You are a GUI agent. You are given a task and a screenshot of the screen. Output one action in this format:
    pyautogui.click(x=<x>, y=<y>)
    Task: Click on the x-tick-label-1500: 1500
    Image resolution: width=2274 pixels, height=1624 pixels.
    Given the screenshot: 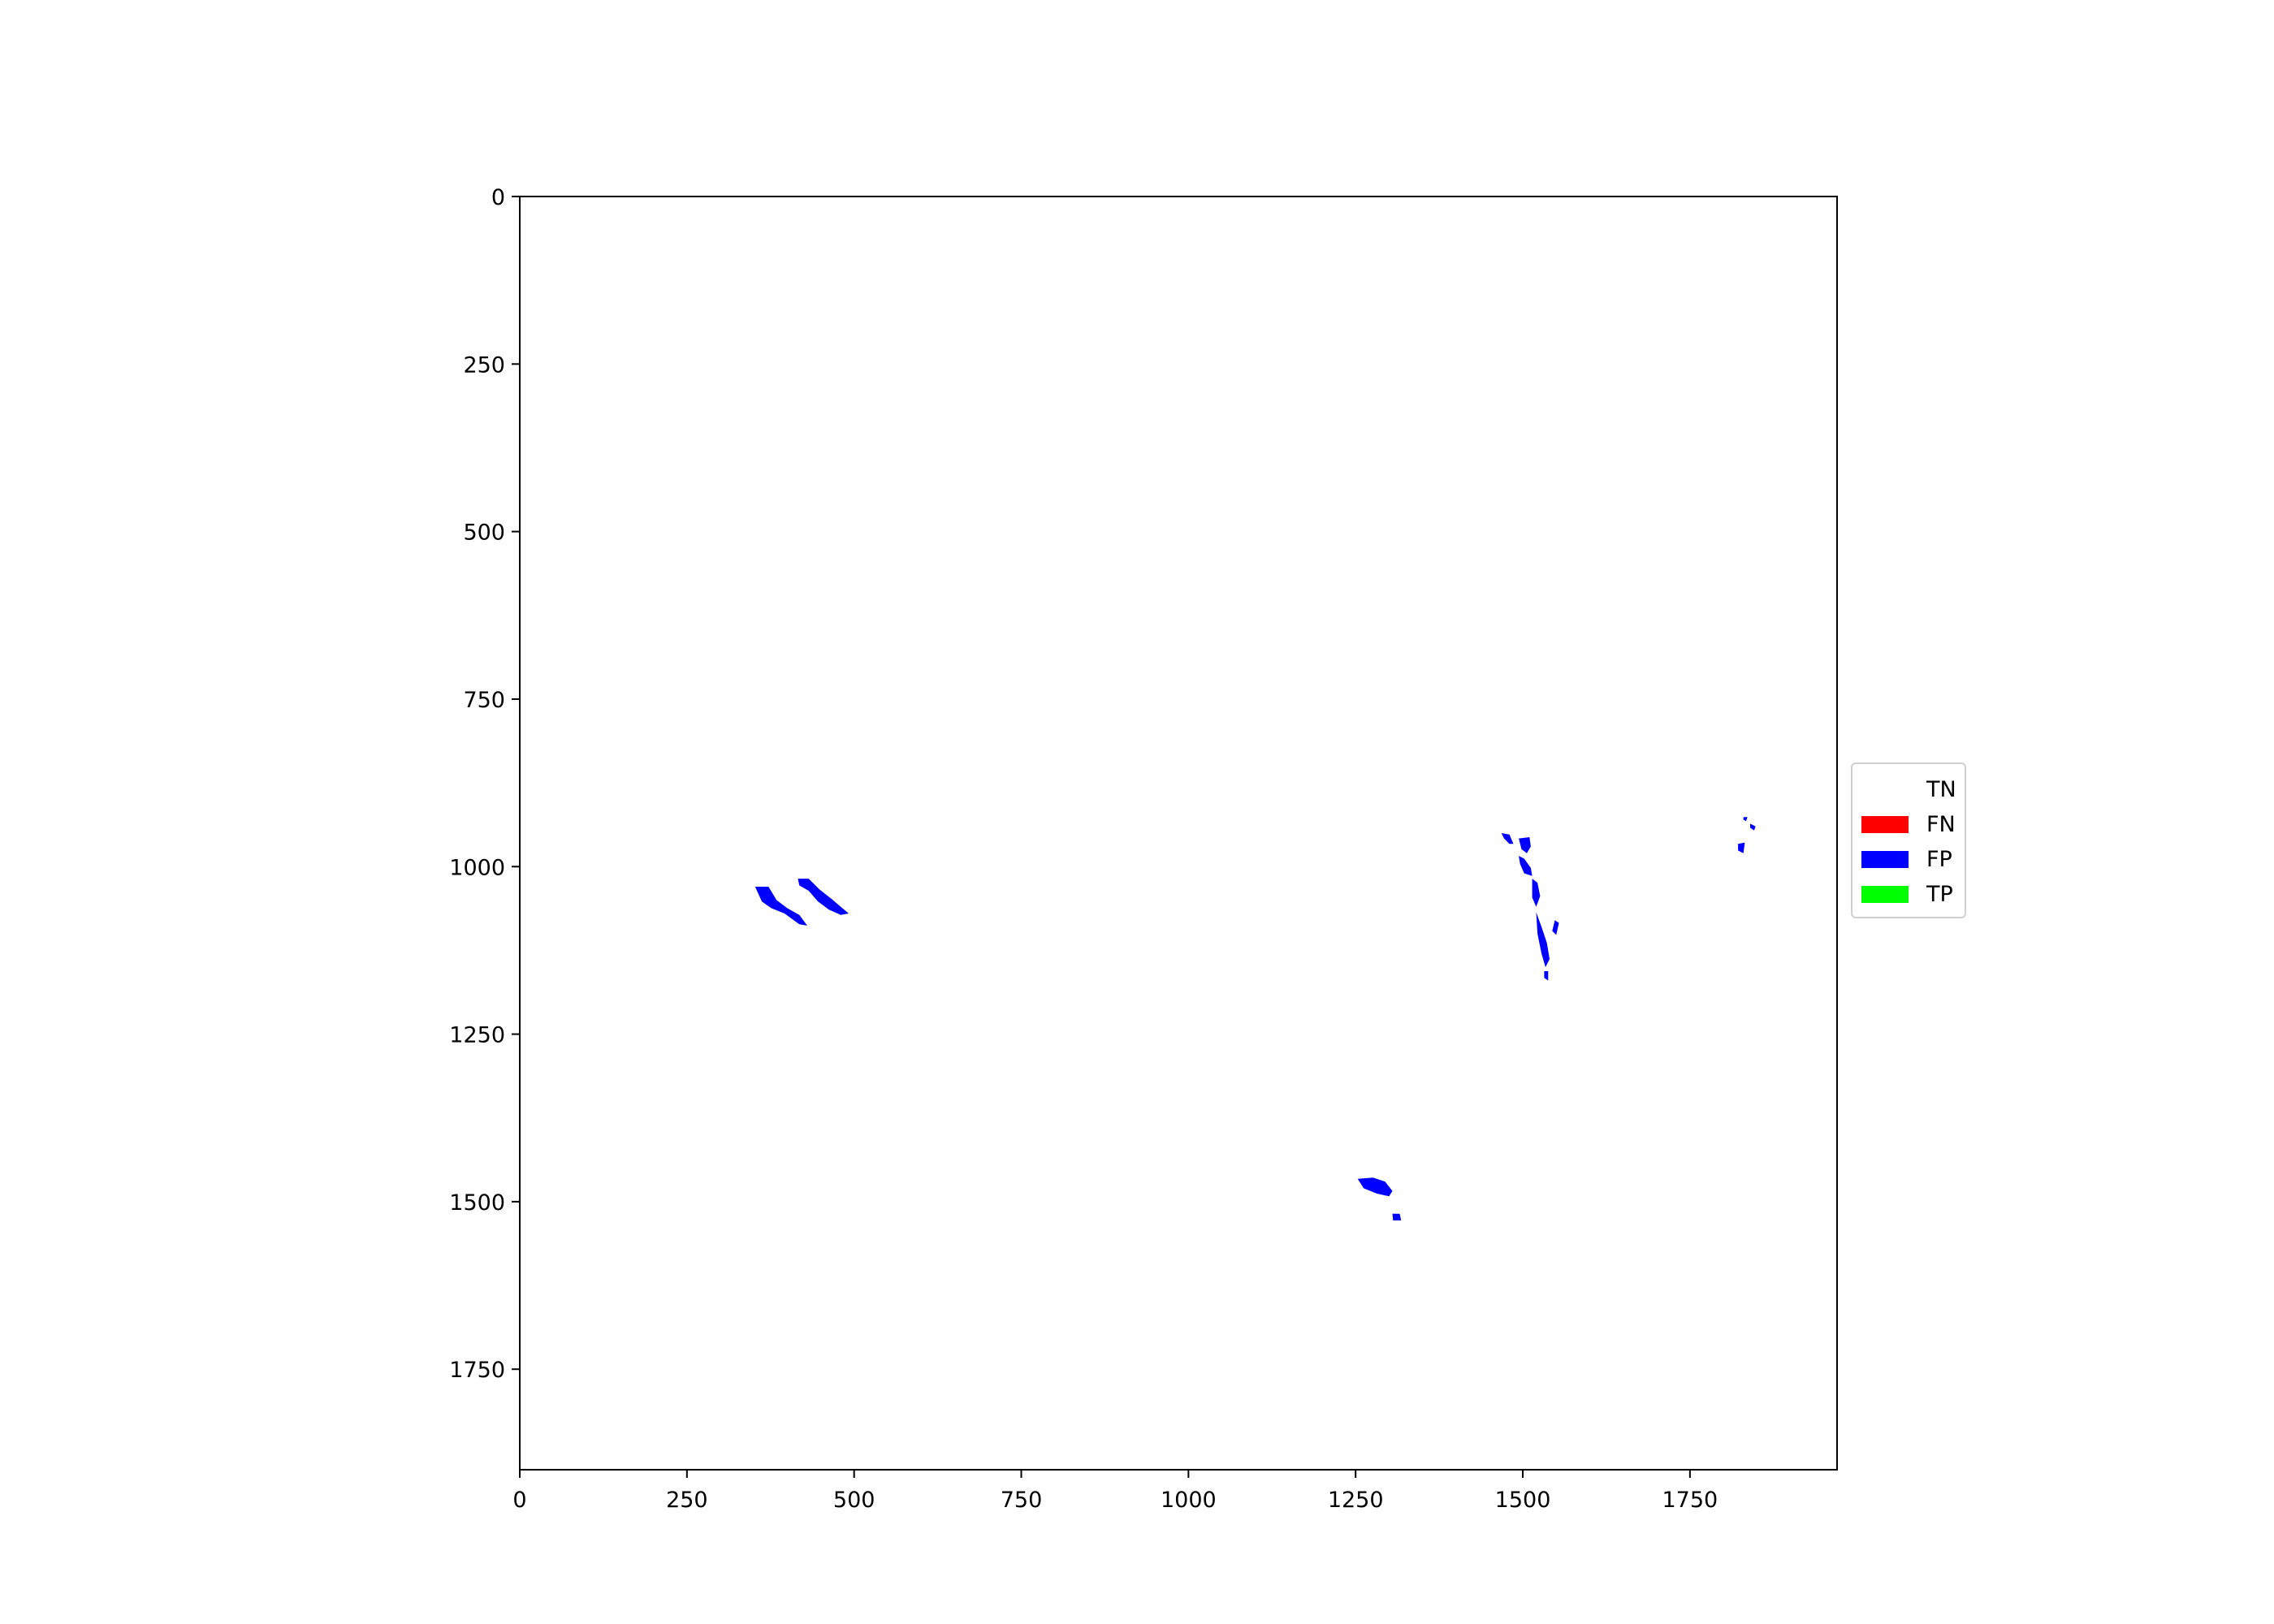 What is the action you would take?
    pyautogui.click(x=1523, y=1501)
    